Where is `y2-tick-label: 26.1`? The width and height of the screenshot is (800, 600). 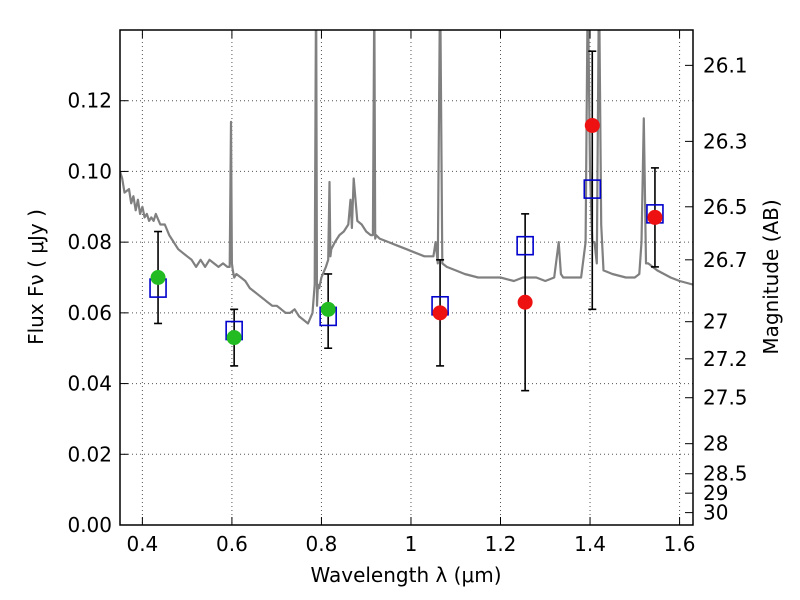
y2-tick-label: 26.1 is located at coordinates (725, 65).